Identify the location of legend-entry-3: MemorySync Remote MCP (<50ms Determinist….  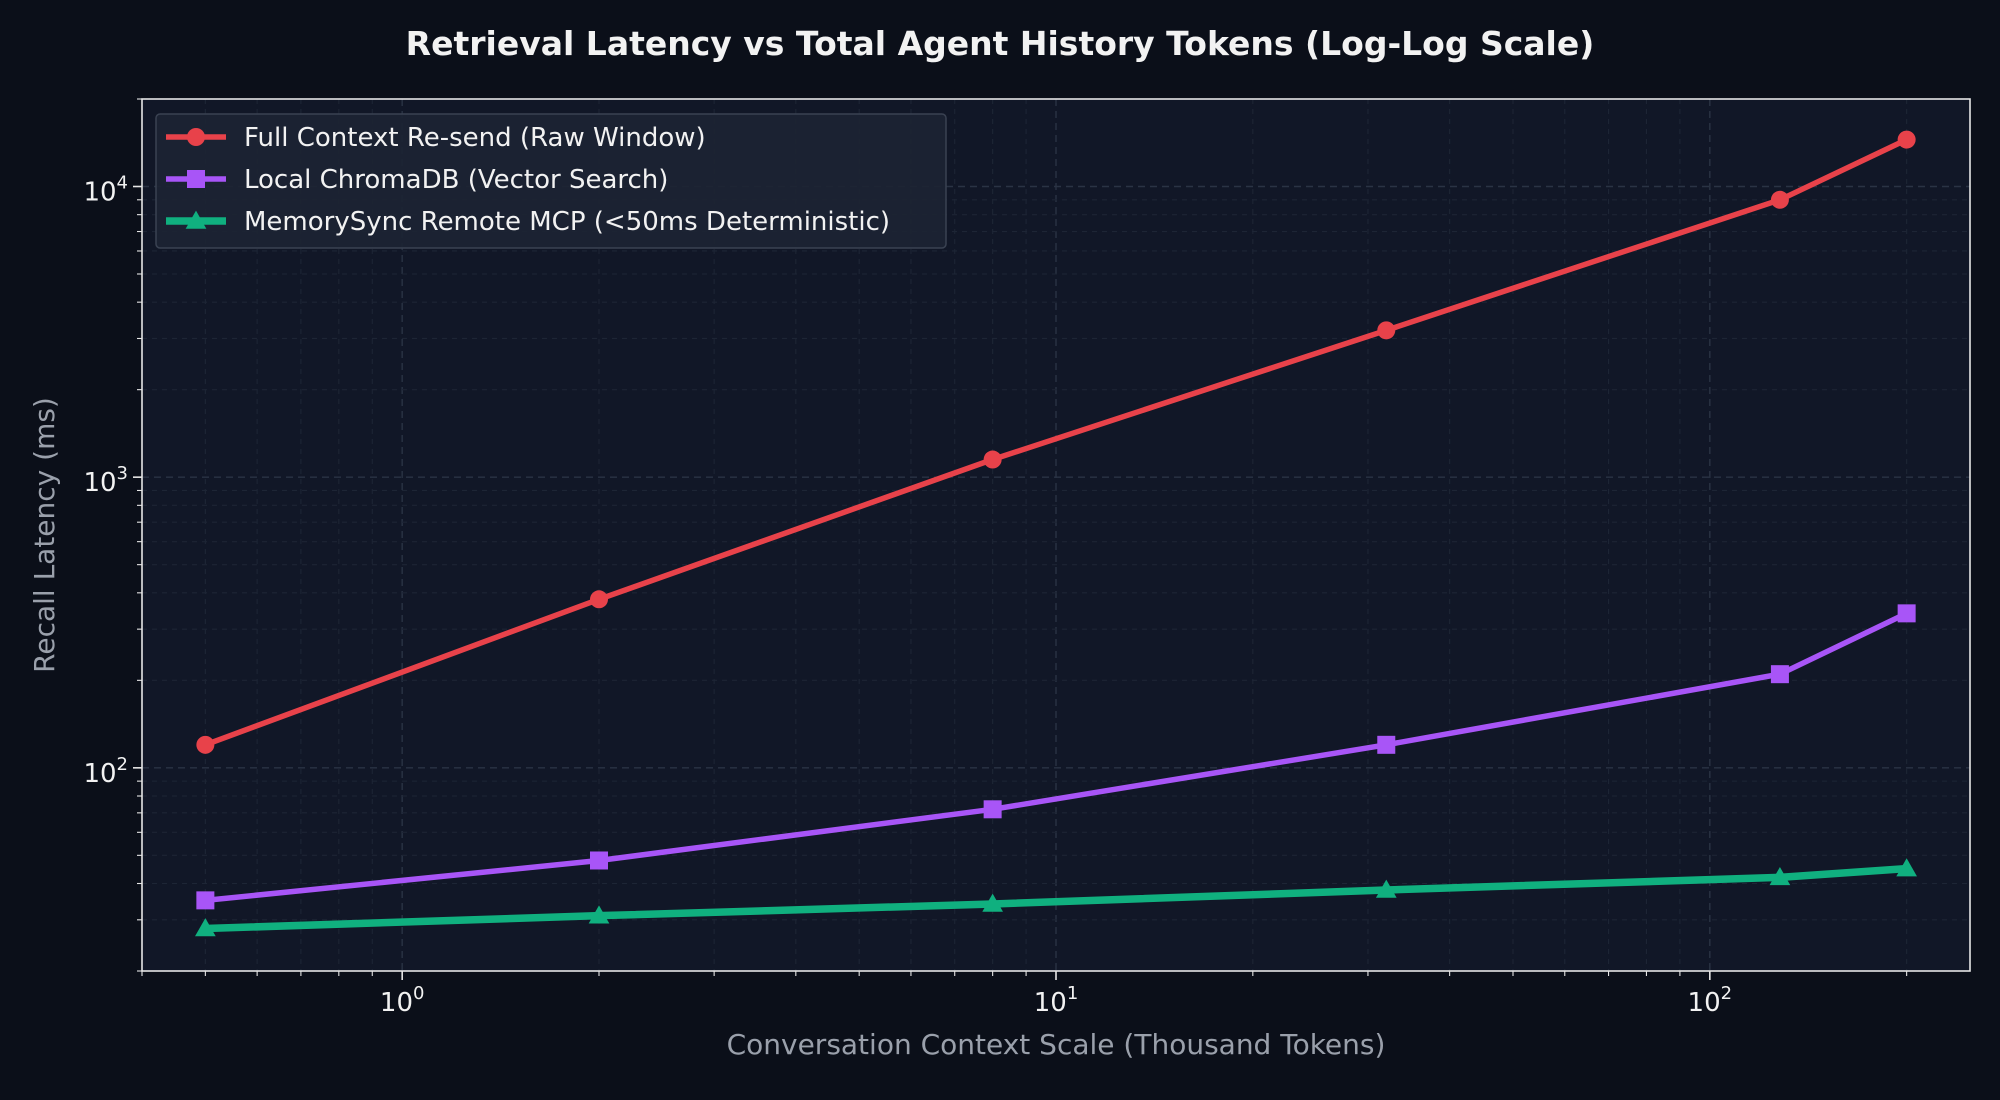
(567, 222).